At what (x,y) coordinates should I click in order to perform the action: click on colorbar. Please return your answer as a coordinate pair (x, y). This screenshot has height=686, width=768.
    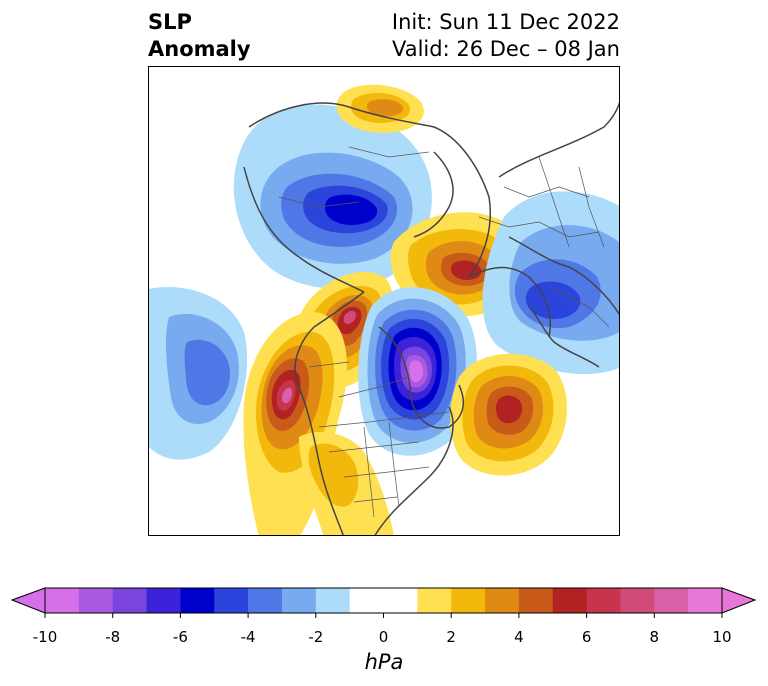
    Looking at the image, I should click on (383, 602).